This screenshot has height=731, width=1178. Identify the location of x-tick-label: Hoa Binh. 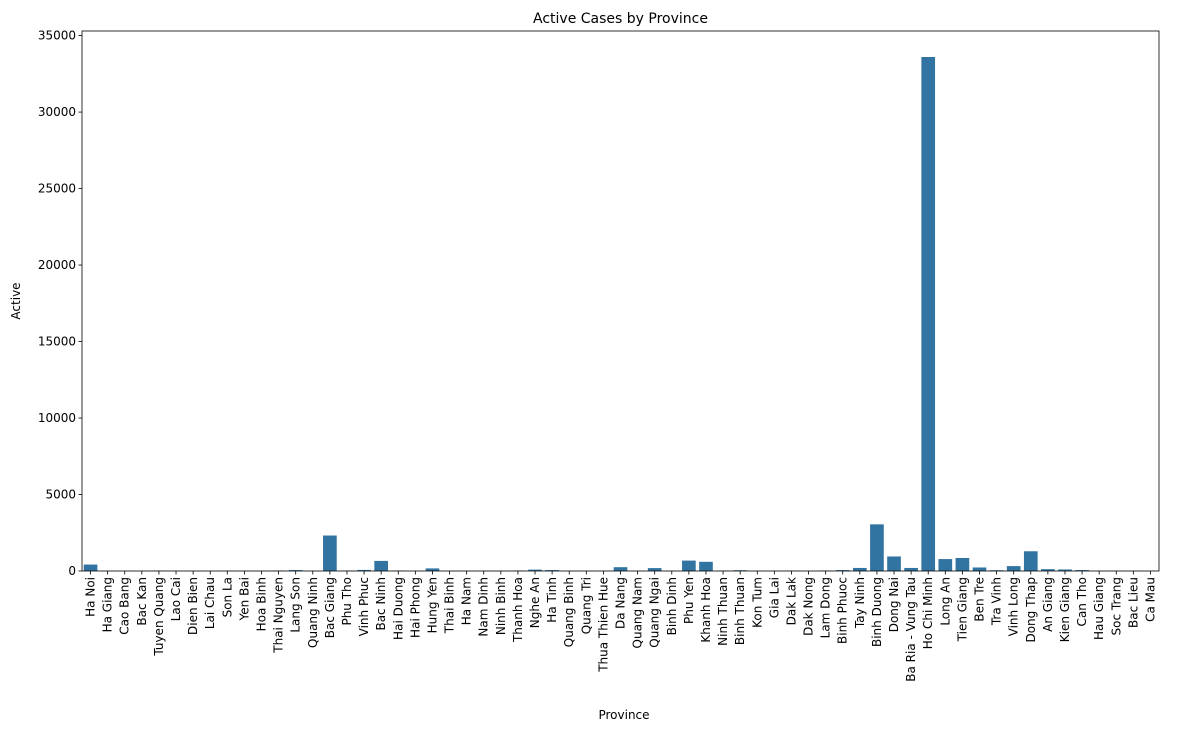
(262, 604).